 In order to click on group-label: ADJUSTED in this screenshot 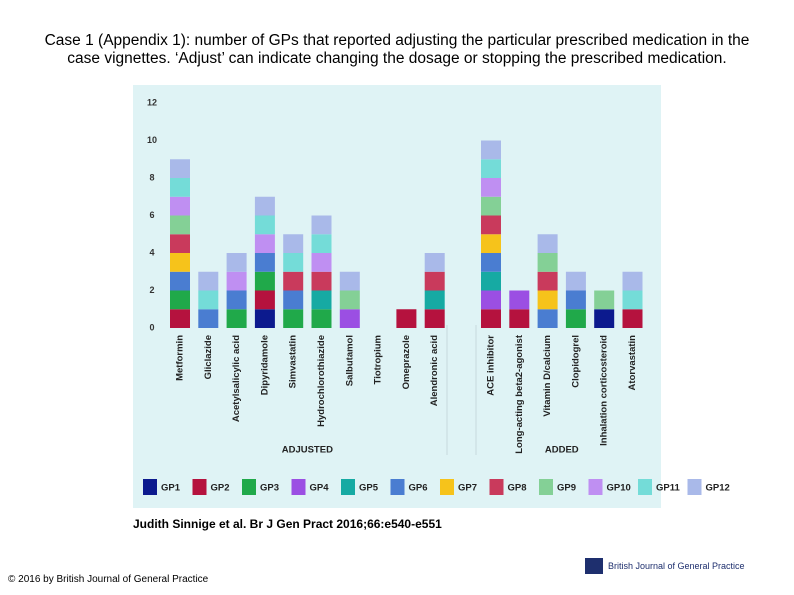, I will do `click(307, 450)`.